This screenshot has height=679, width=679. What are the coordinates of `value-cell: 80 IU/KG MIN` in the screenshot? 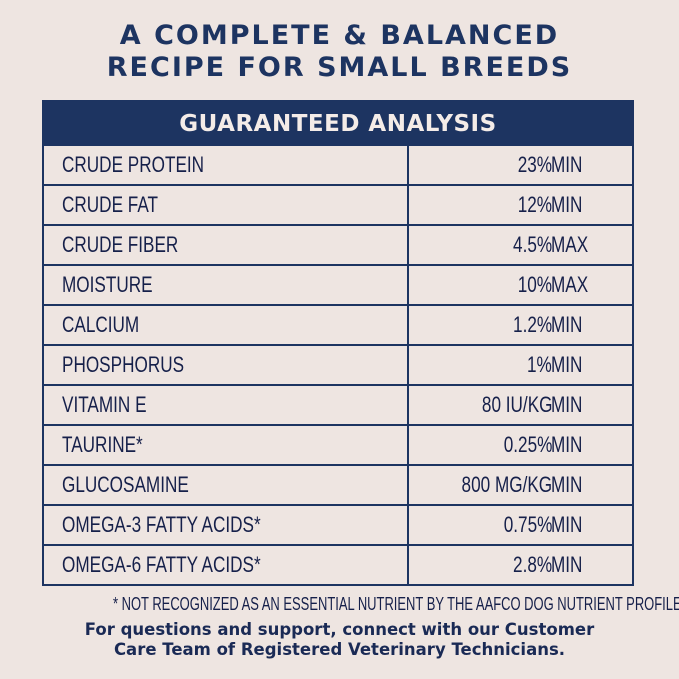 It's located at (520, 405).